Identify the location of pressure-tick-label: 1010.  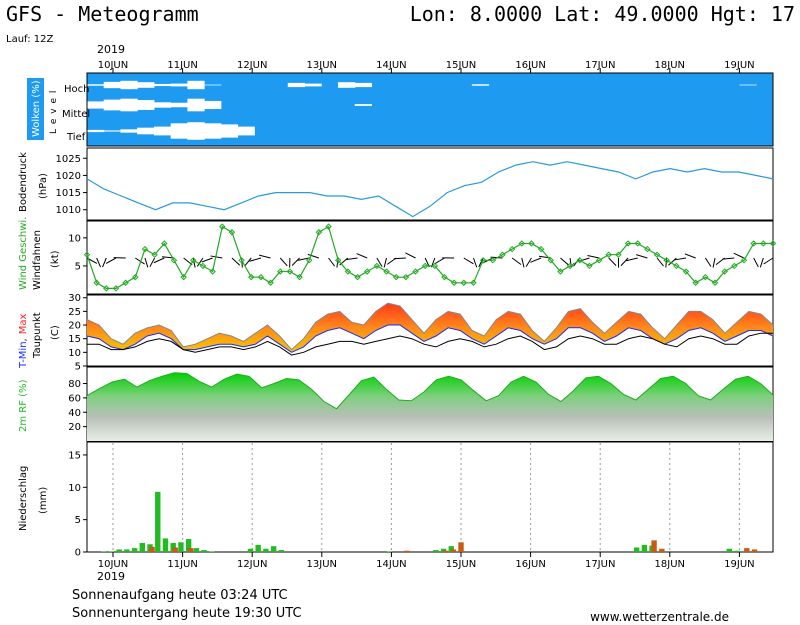
(68, 210).